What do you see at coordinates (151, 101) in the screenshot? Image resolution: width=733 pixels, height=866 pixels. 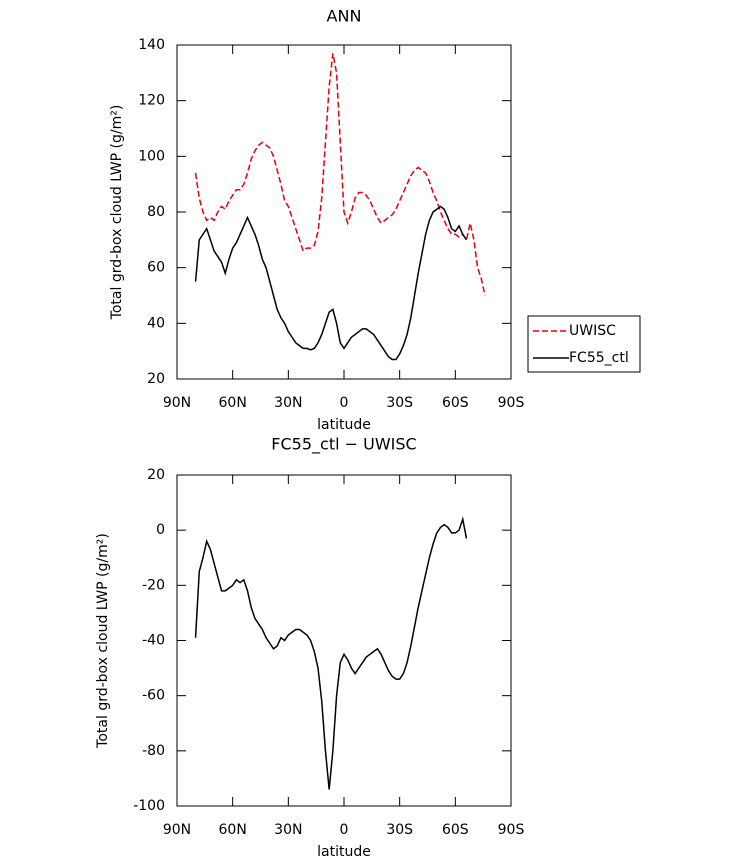 I see `y-tick-label: 120` at bounding box center [151, 101].